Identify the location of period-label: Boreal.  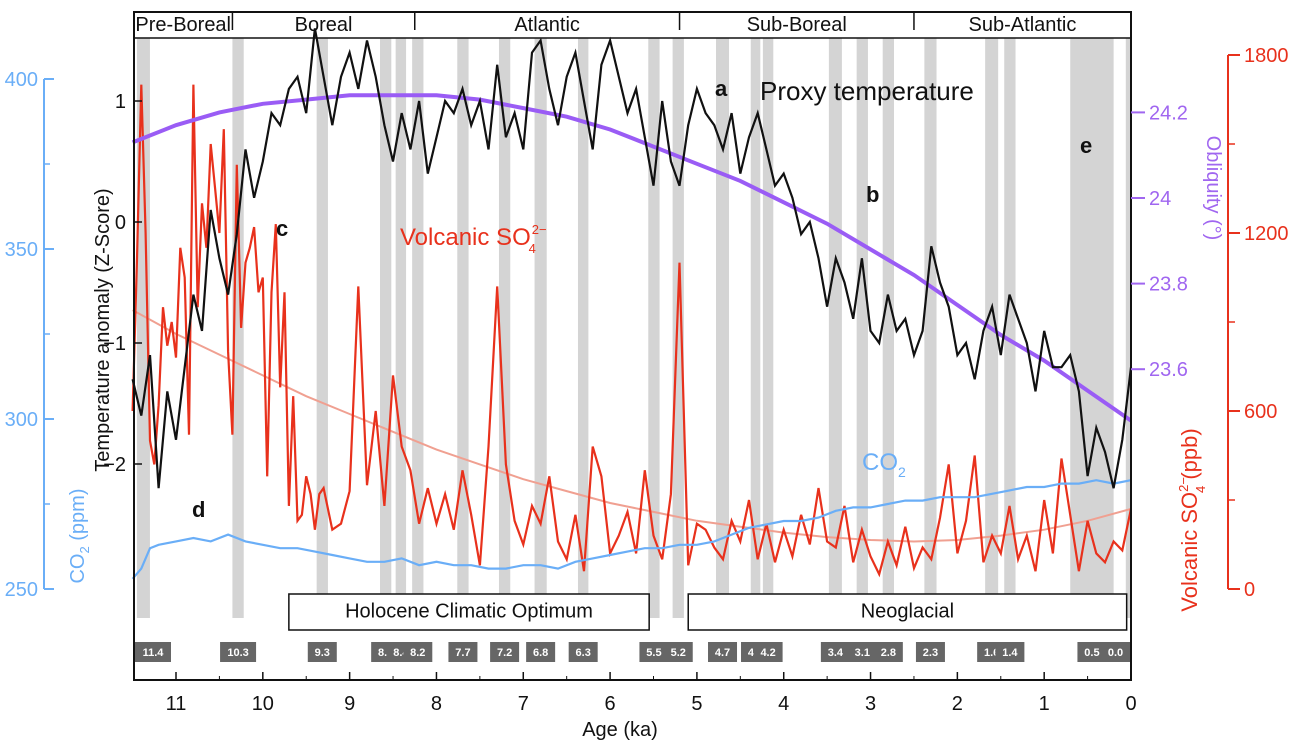
(324, 25).